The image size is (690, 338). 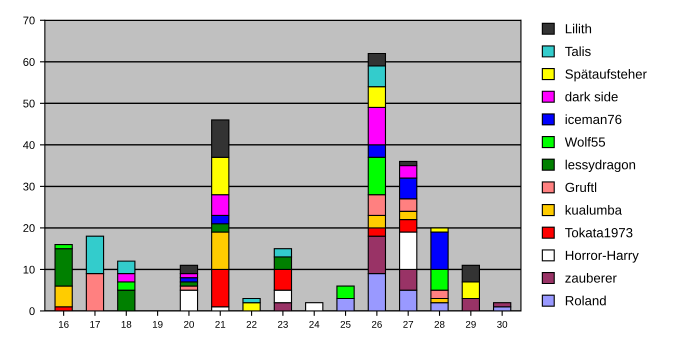 I want to click on y-tick-label: 10, so click(x=29, y=270).